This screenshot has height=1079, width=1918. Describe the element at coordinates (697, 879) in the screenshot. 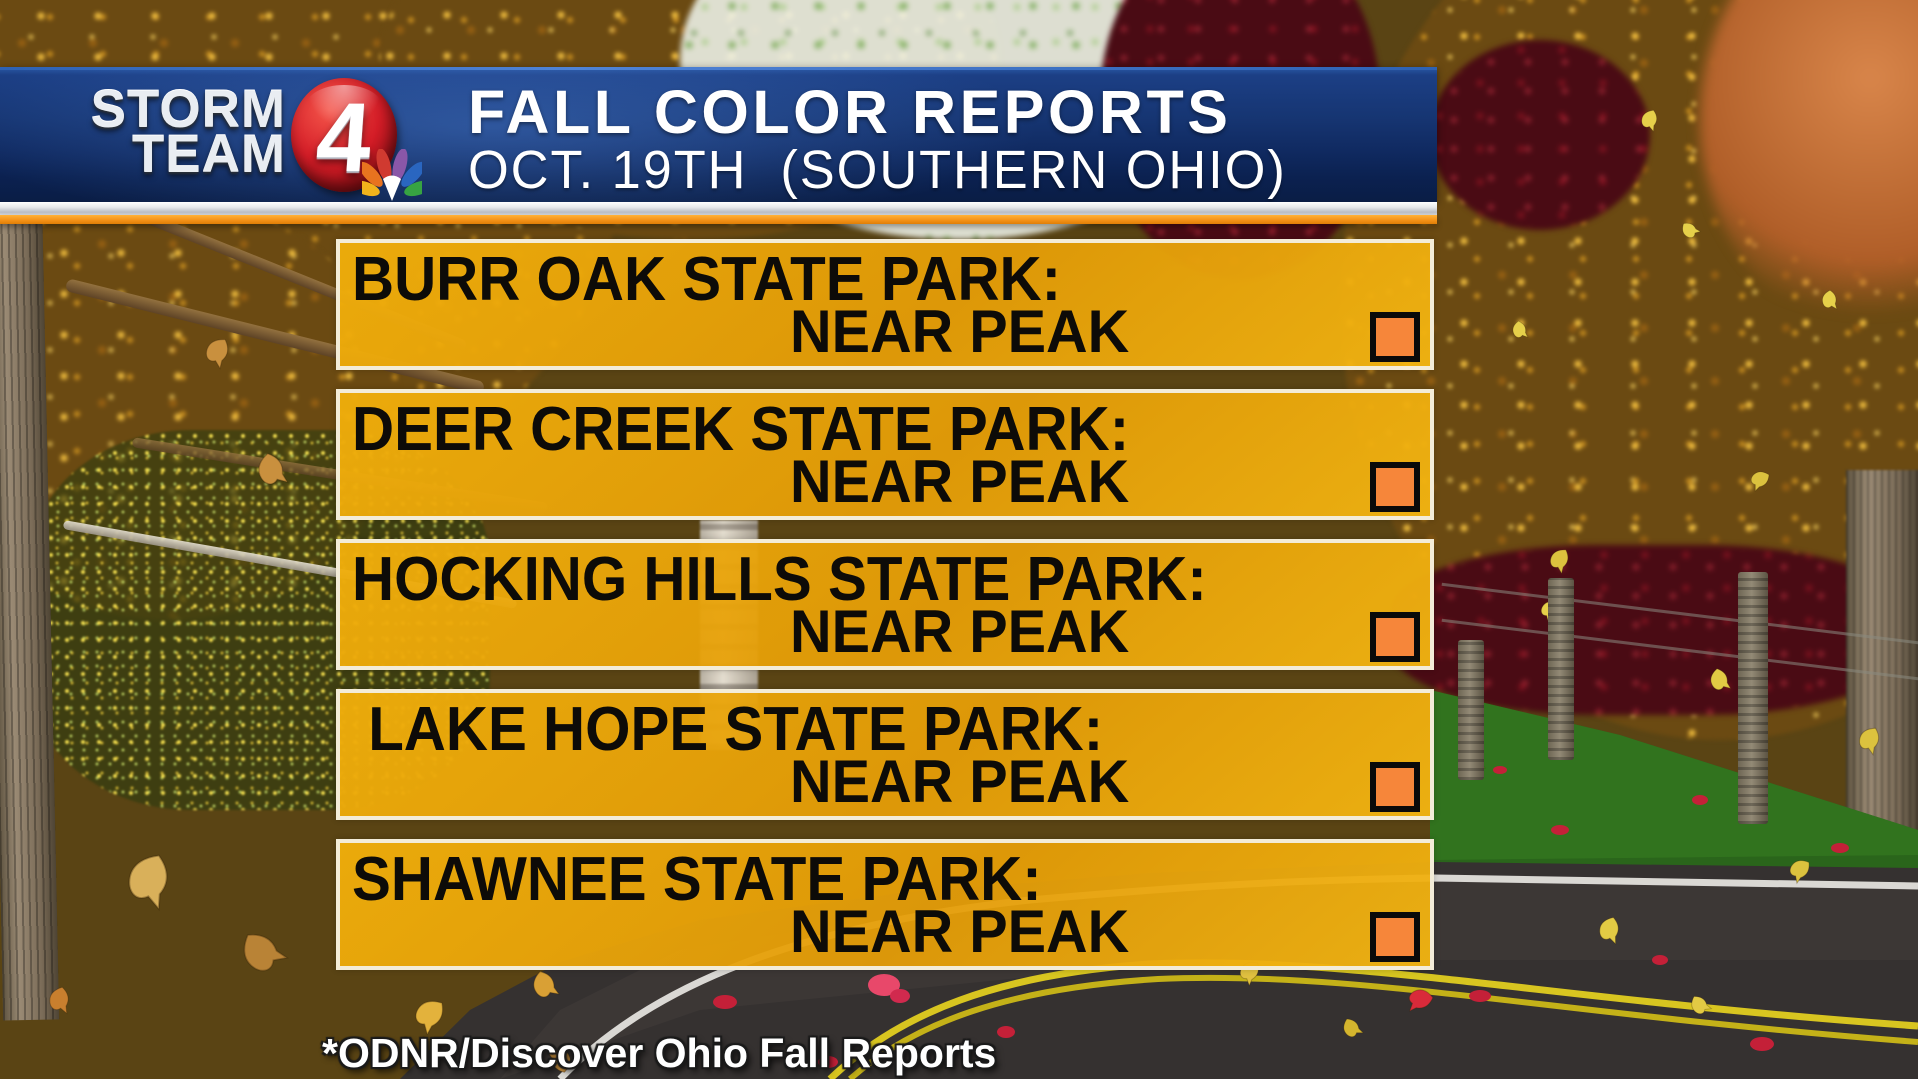

I see `park-name: SHAWNEE STATE PARK:` at that location.